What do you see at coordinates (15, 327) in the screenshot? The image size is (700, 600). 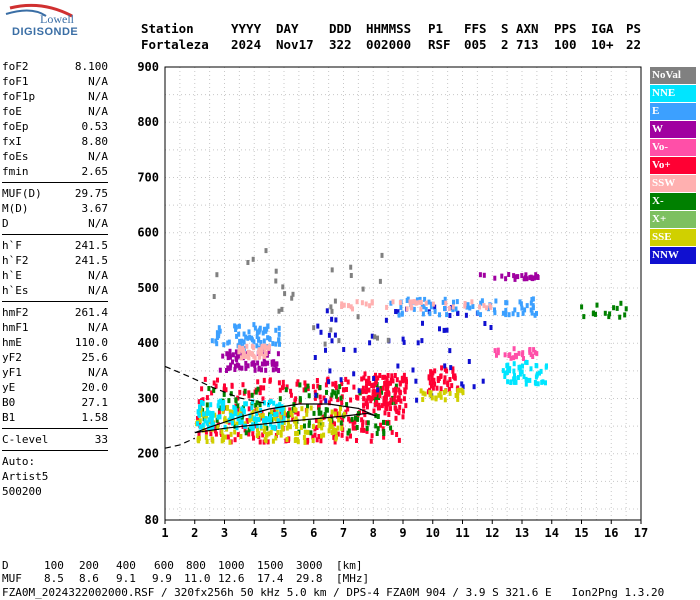 I see `param-name: hmF1` at bounding box center [15, 327].